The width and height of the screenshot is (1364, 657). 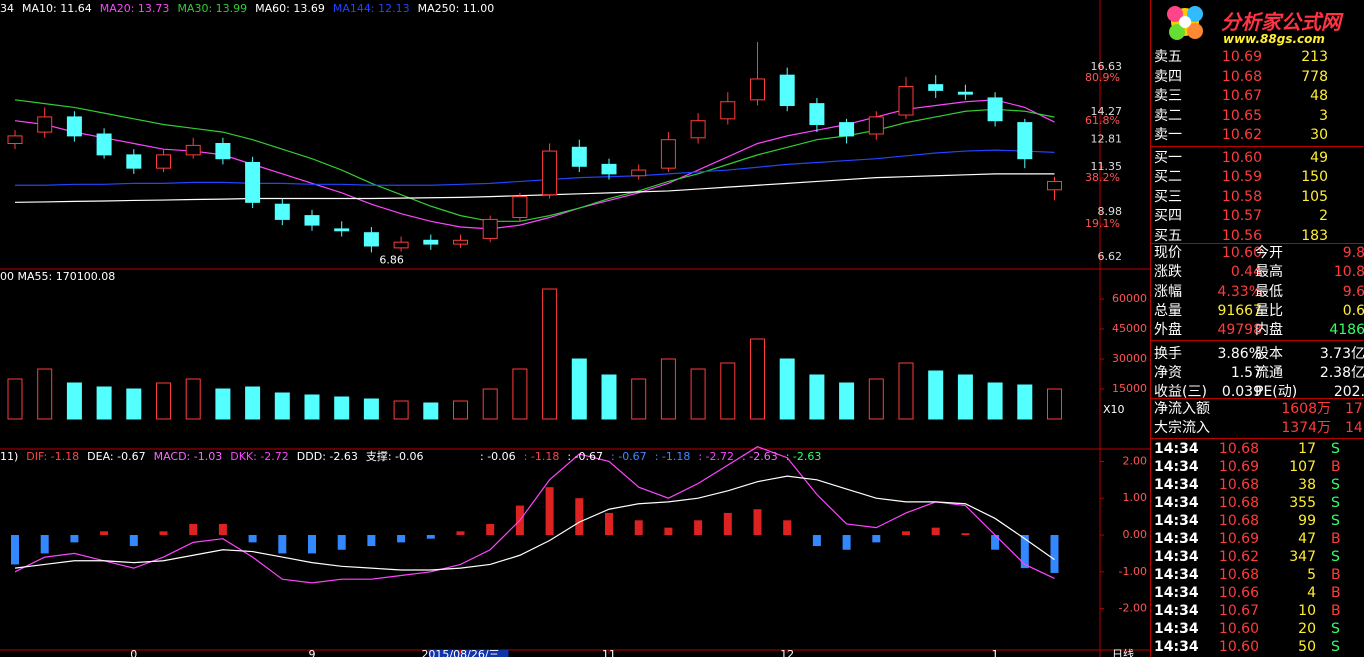 I want to click on date-highlight, so click(x=468, y=653).